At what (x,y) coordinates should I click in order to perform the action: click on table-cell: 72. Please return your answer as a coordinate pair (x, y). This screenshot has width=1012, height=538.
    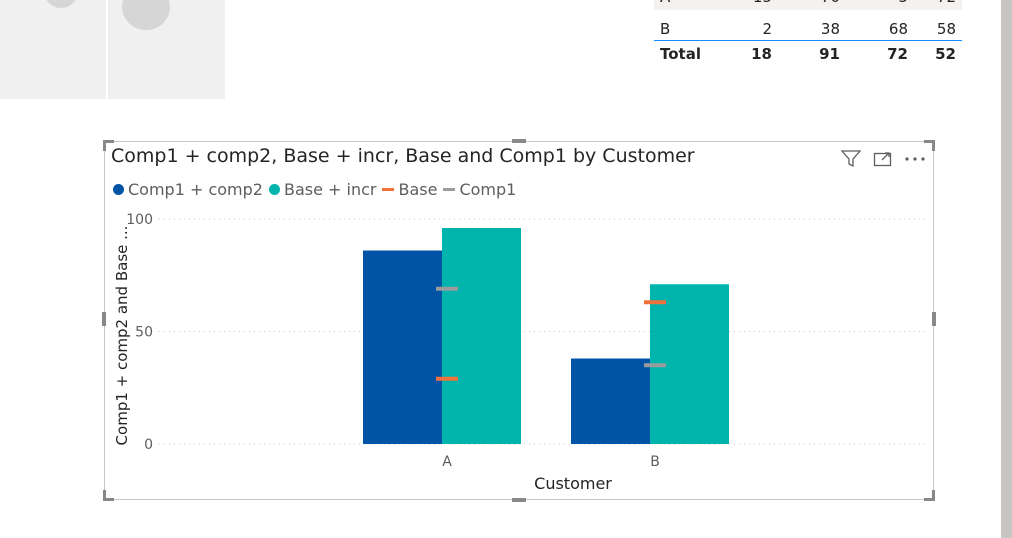
    Looking at the image, I should click on (946, 3).